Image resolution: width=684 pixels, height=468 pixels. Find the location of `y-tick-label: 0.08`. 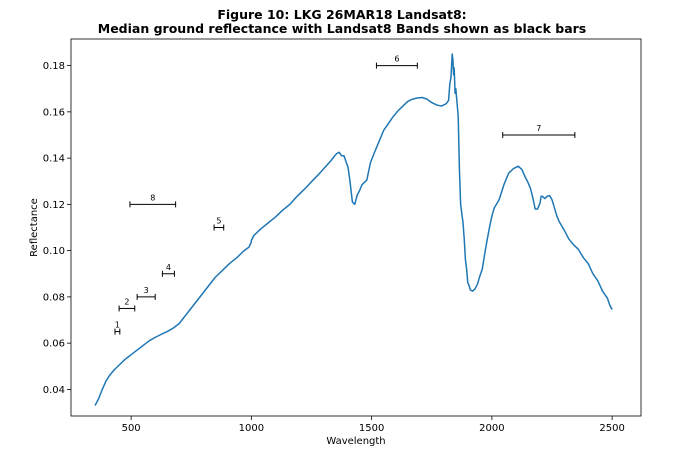

y-tick-label: 0.08 is located at coordinates (54, 297).